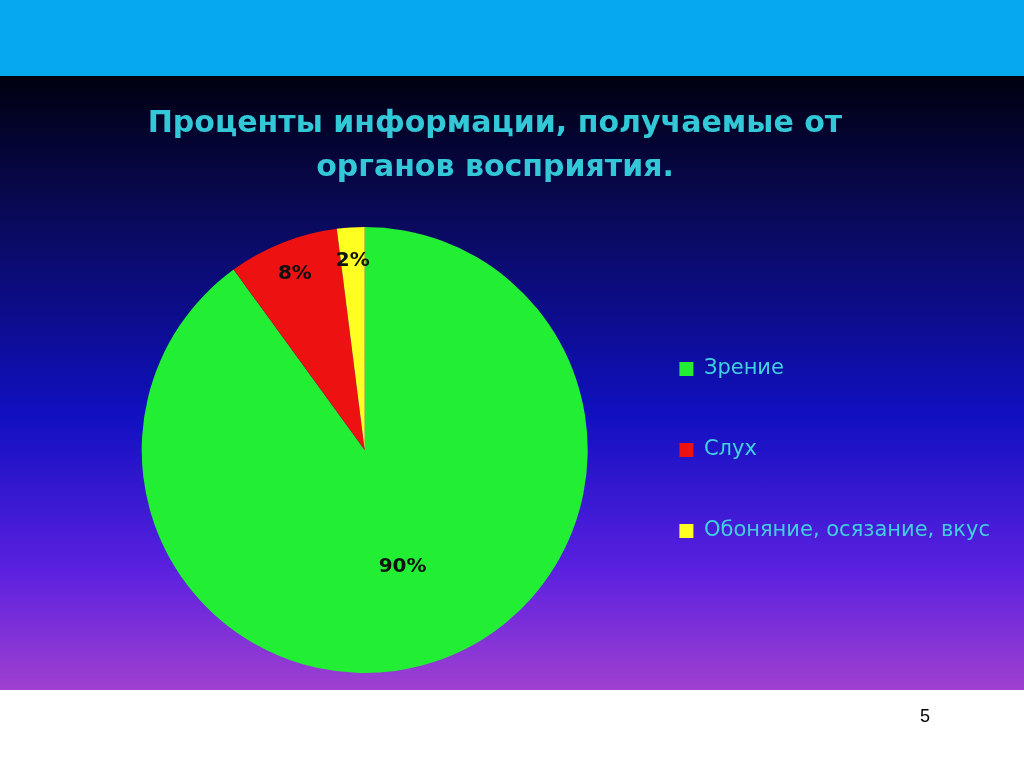  What do you see at coordinates (847, 529) in the screenshot?
I see `legend-label: Обоняние, осязание, вкус` at bounding box center [847, 529].